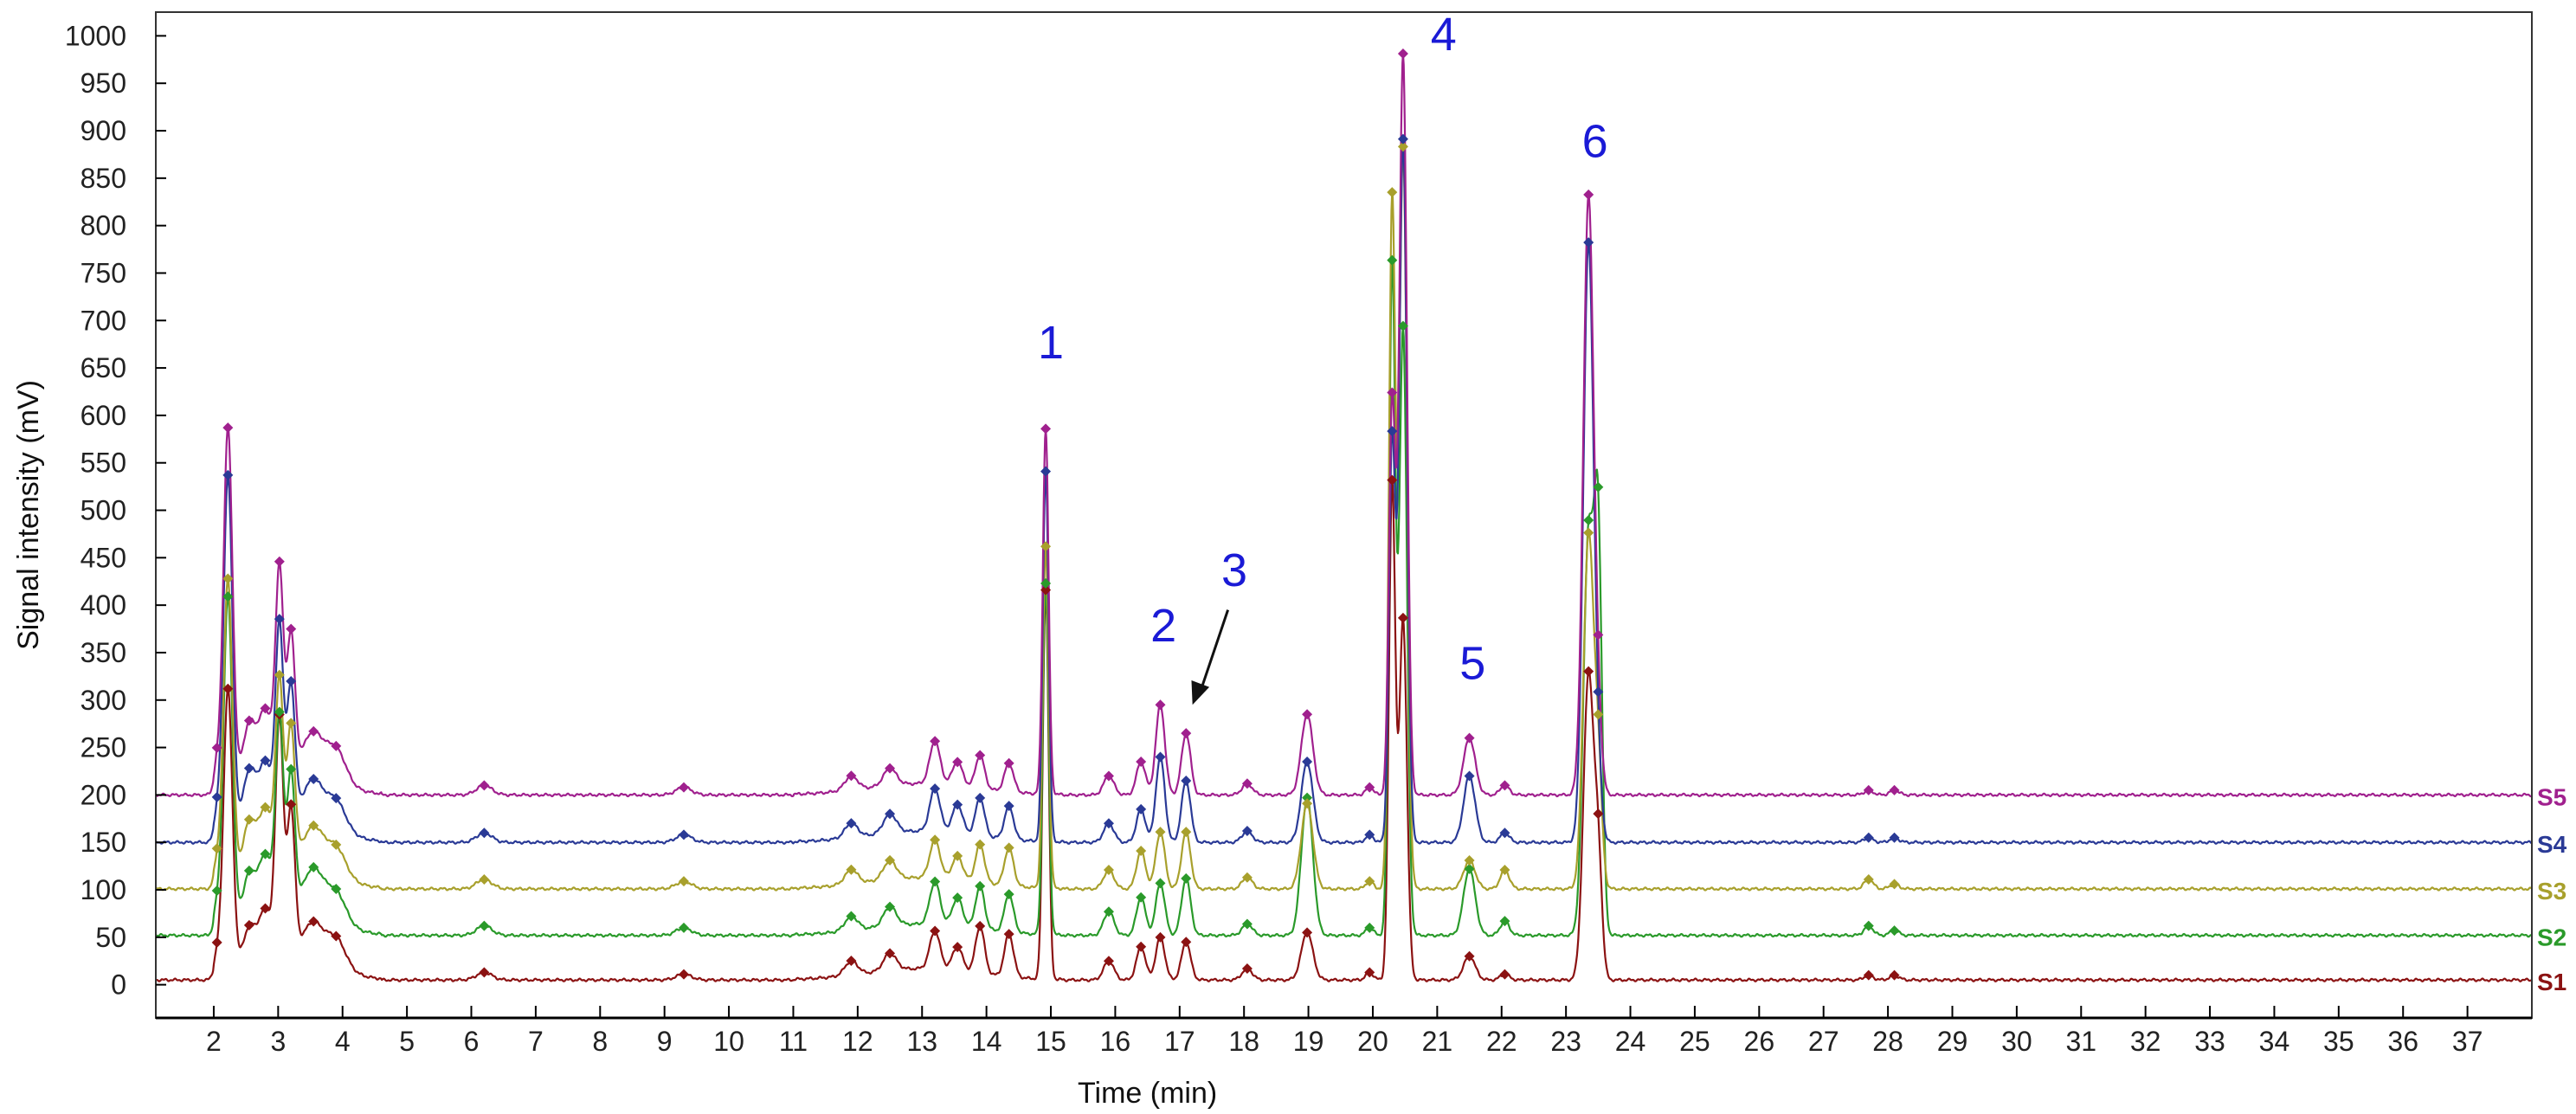  I want to click on series-label-s3: S3, so click(2551, 891).